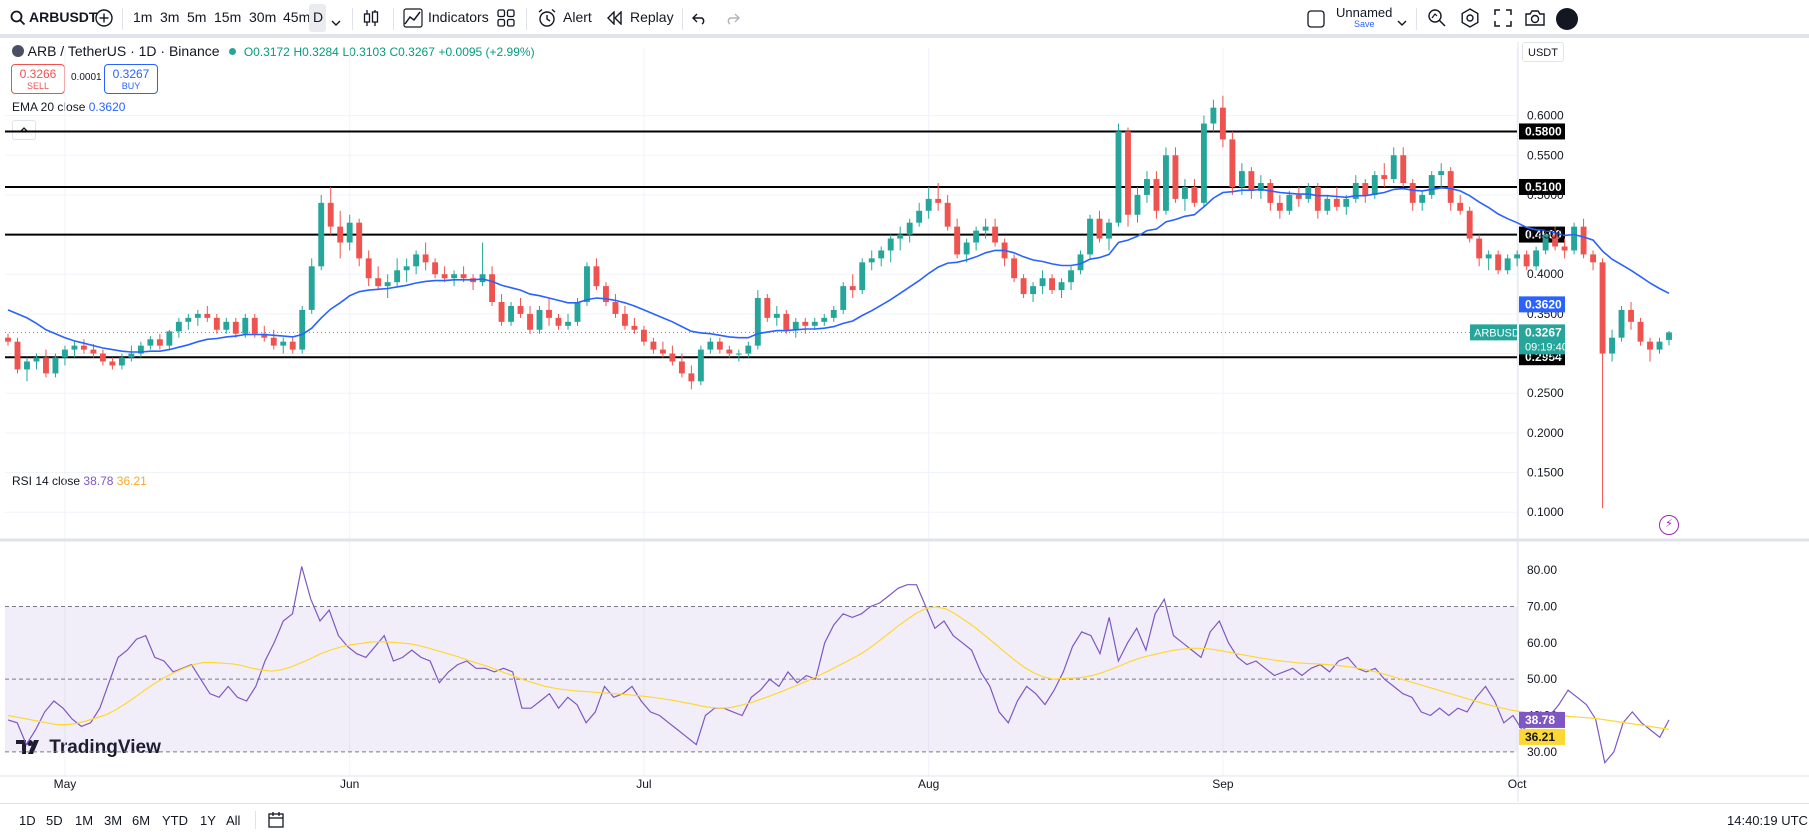 The image size is (1809, 835). What do you see at coordinates (65, 784) in the screenshot?
I see `month-tick-label: May` at bounding box center [65, 784].